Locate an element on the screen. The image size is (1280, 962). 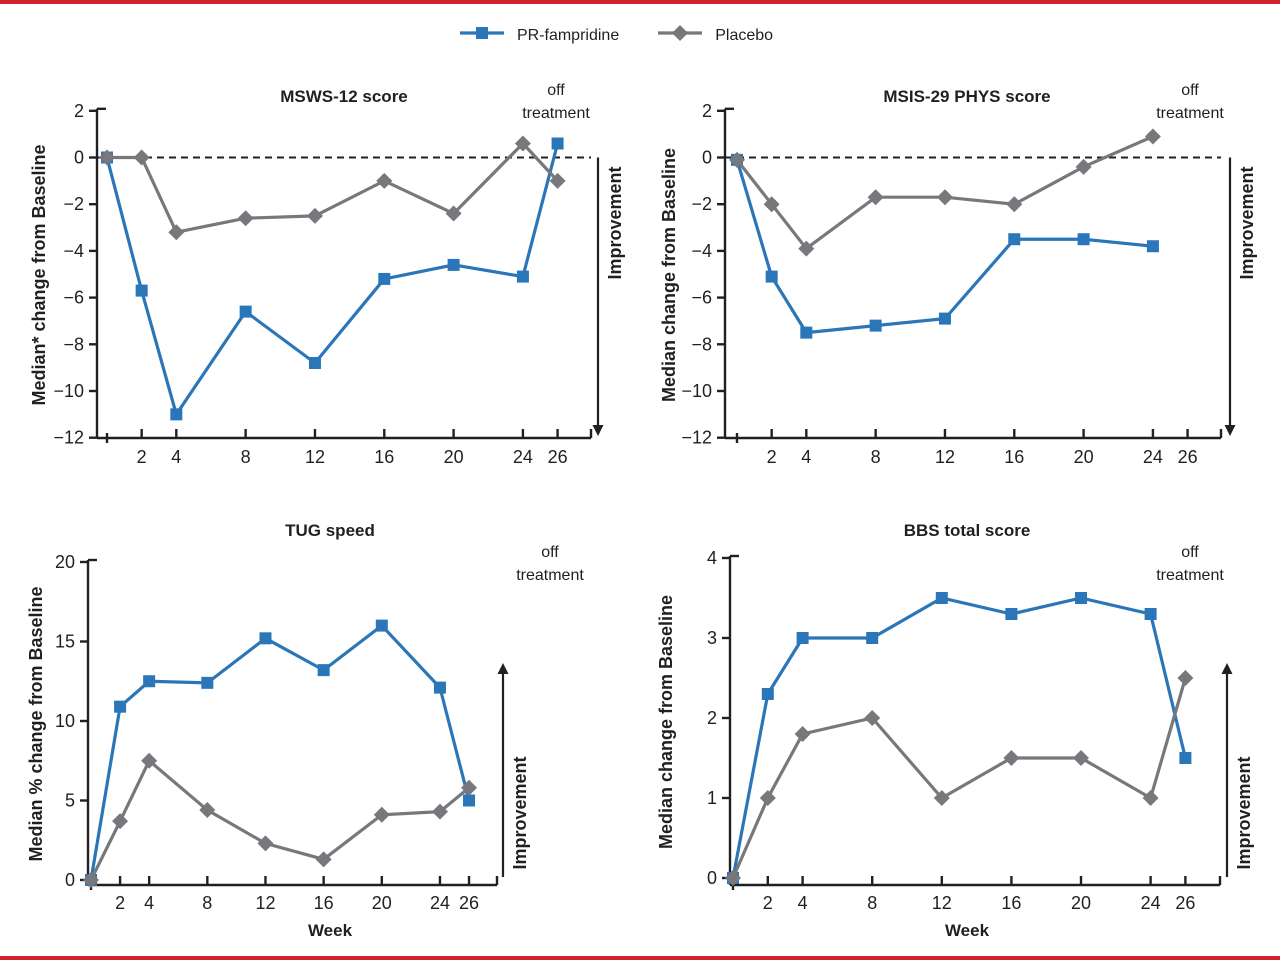
y-tick-label: 0 is located at coordinates (70, 880).